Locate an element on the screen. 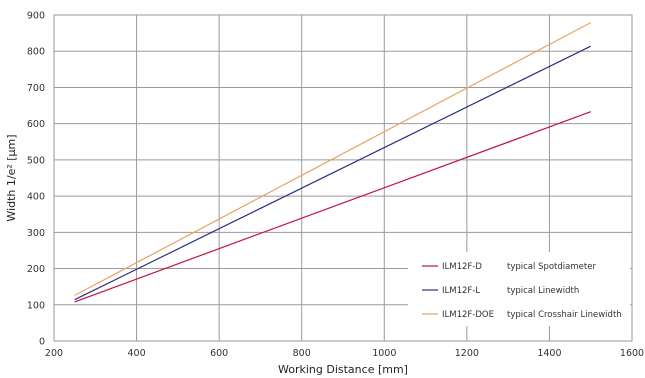 Image resolution: width=645 pixels, height=378 pixels. y-tick-label: 700 is located at coordinates (36, 88).